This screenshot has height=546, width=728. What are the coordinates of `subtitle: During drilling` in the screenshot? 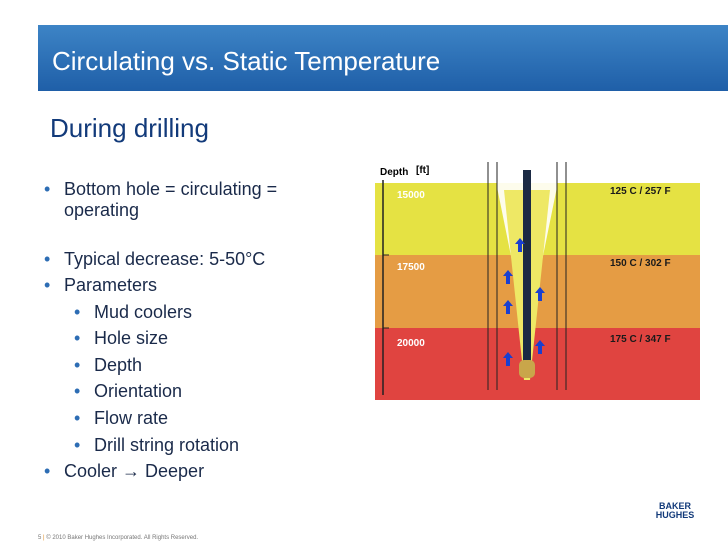 It's located at (129, 128).